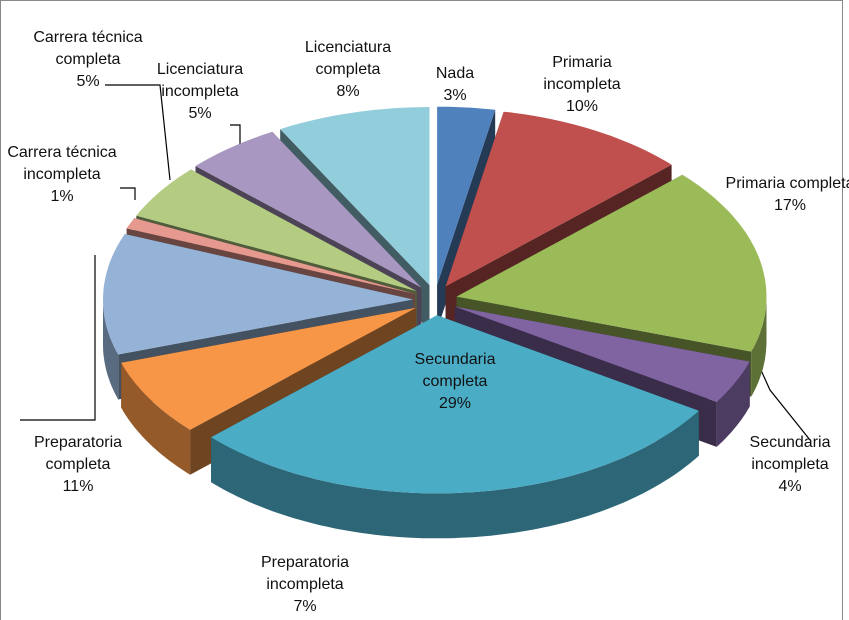 Image resolution: width=849 pixels, height=620 pixels. What do you see at coordinates (787, 195) in the screenshot?
I see `data-label: Primaria completa 17%` at bounding box center [787, 195].